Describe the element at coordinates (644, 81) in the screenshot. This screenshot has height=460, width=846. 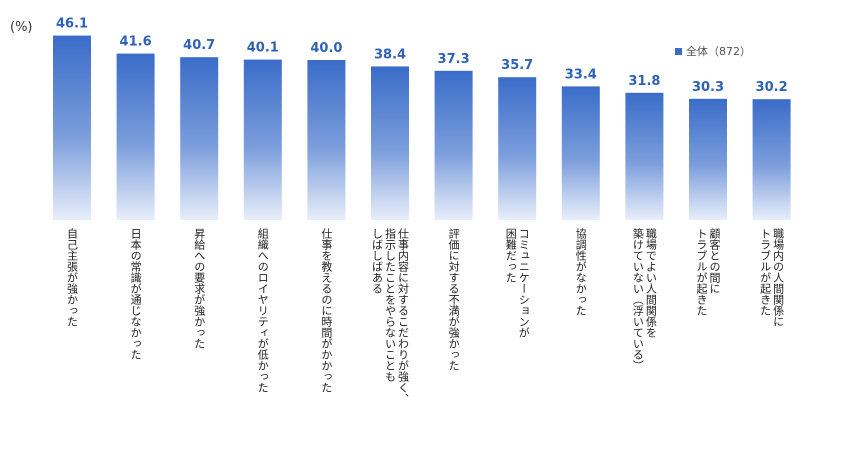
I see `value-label: 31.8` at that location.